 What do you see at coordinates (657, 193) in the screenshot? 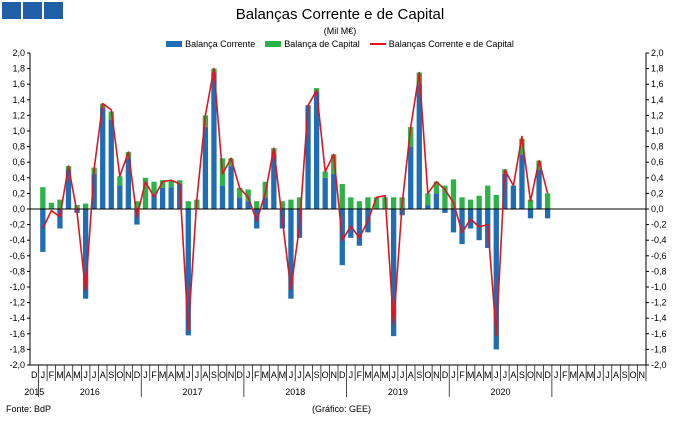
I see `y-tick-label-right: 0,2` at bounding box center [657, 193].